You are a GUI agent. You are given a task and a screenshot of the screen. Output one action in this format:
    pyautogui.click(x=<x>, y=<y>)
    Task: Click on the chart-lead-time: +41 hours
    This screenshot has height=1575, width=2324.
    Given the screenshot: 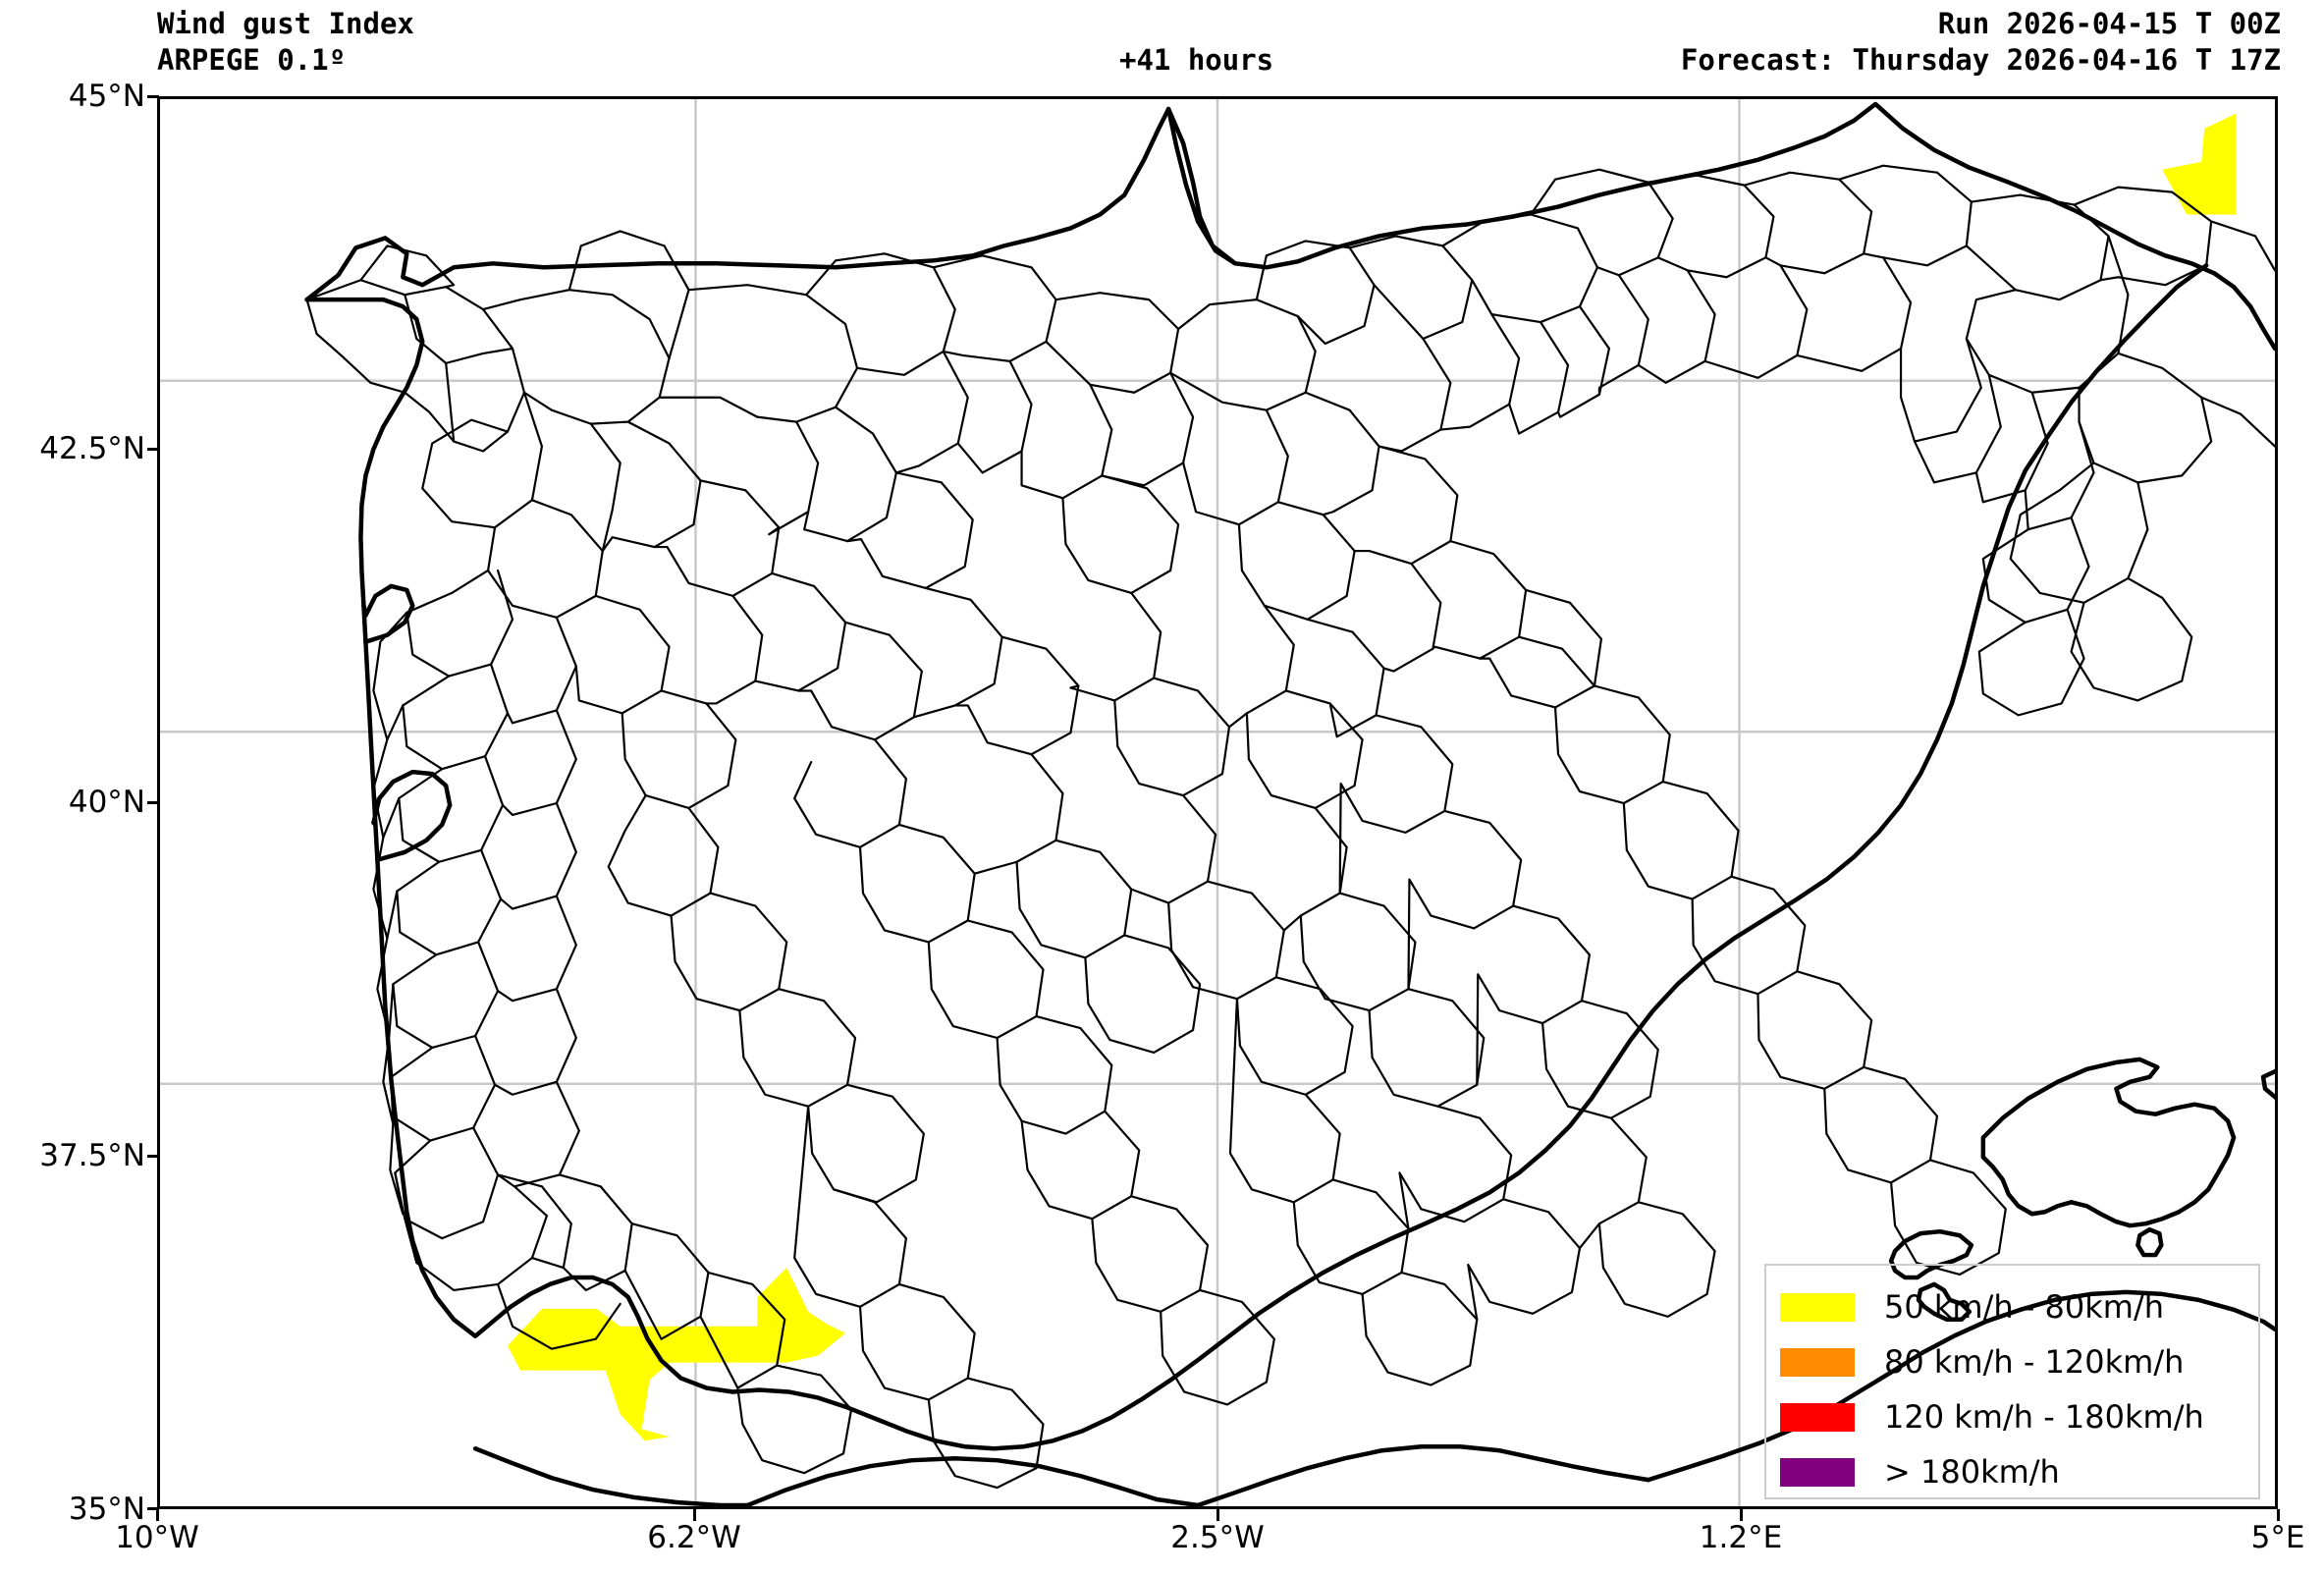 What is the action you would take?
    pyautogui.click(x=1196, y=60)
    